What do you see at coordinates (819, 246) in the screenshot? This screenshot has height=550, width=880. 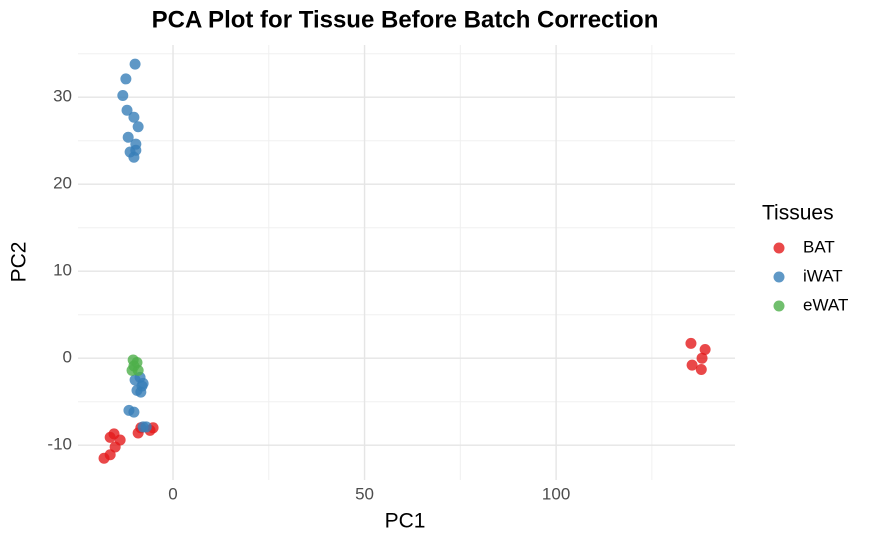 I see `legend-label: BAT` at bounding box center [819, 246].